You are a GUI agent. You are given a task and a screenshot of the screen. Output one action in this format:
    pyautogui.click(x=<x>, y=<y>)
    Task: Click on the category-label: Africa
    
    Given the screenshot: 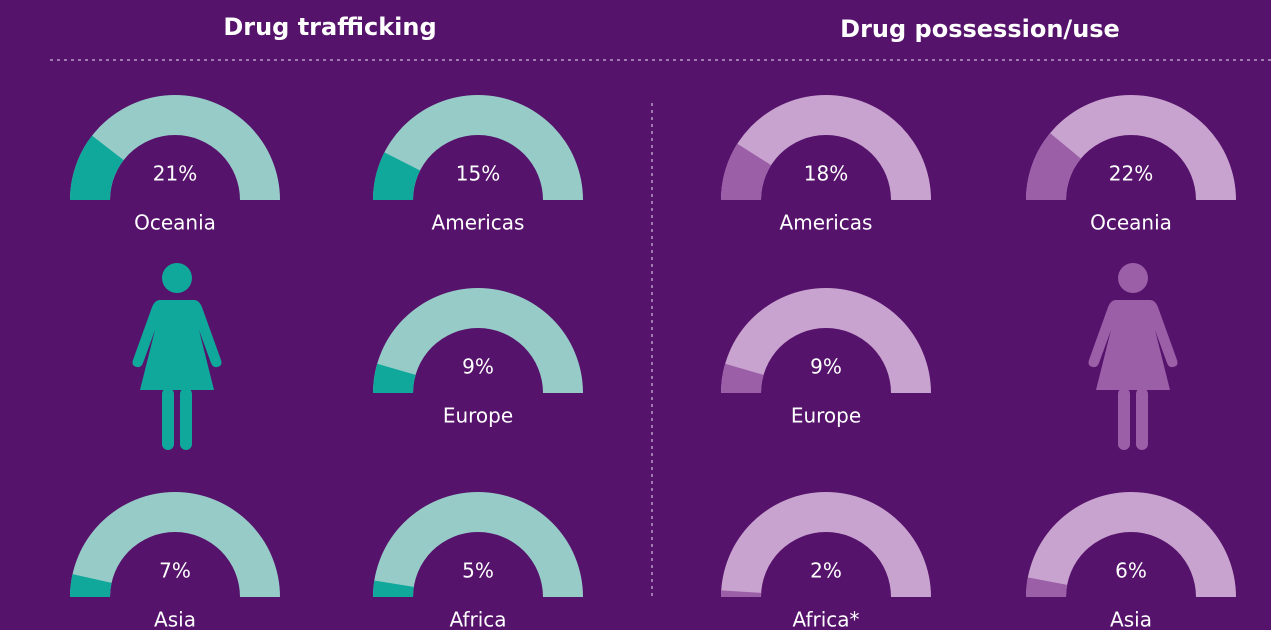 What is the action you would take?
    pyautogui.click(x=477, y=619)
    